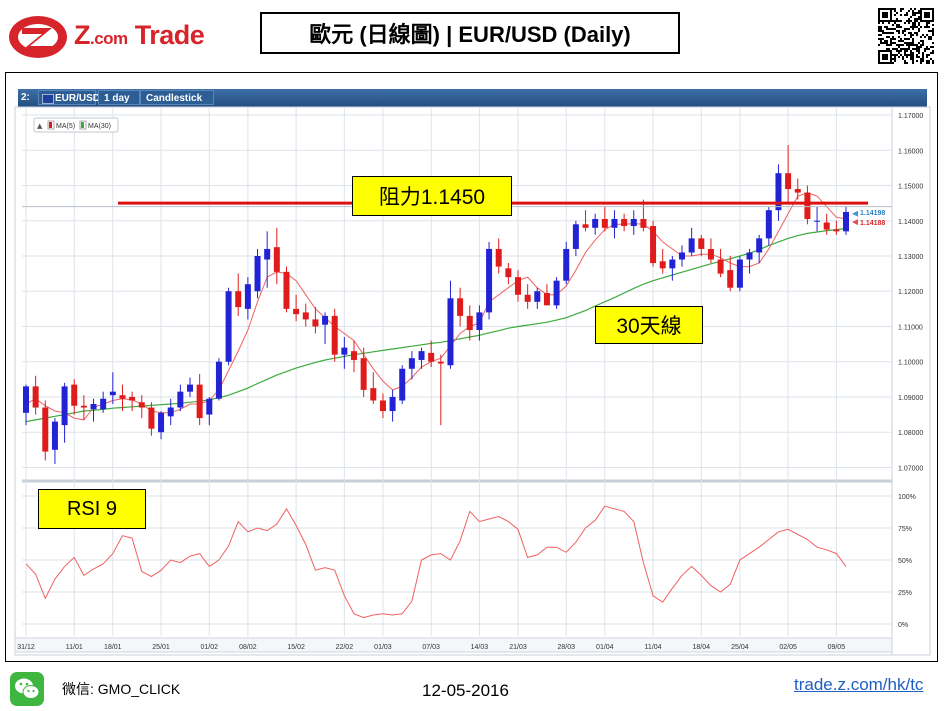 The image size is (946, 711). What do you see at coordinates (80, 689) in the screenshot?
I see `wechat-prefix: 微信:` at bounding box center [80, 689].